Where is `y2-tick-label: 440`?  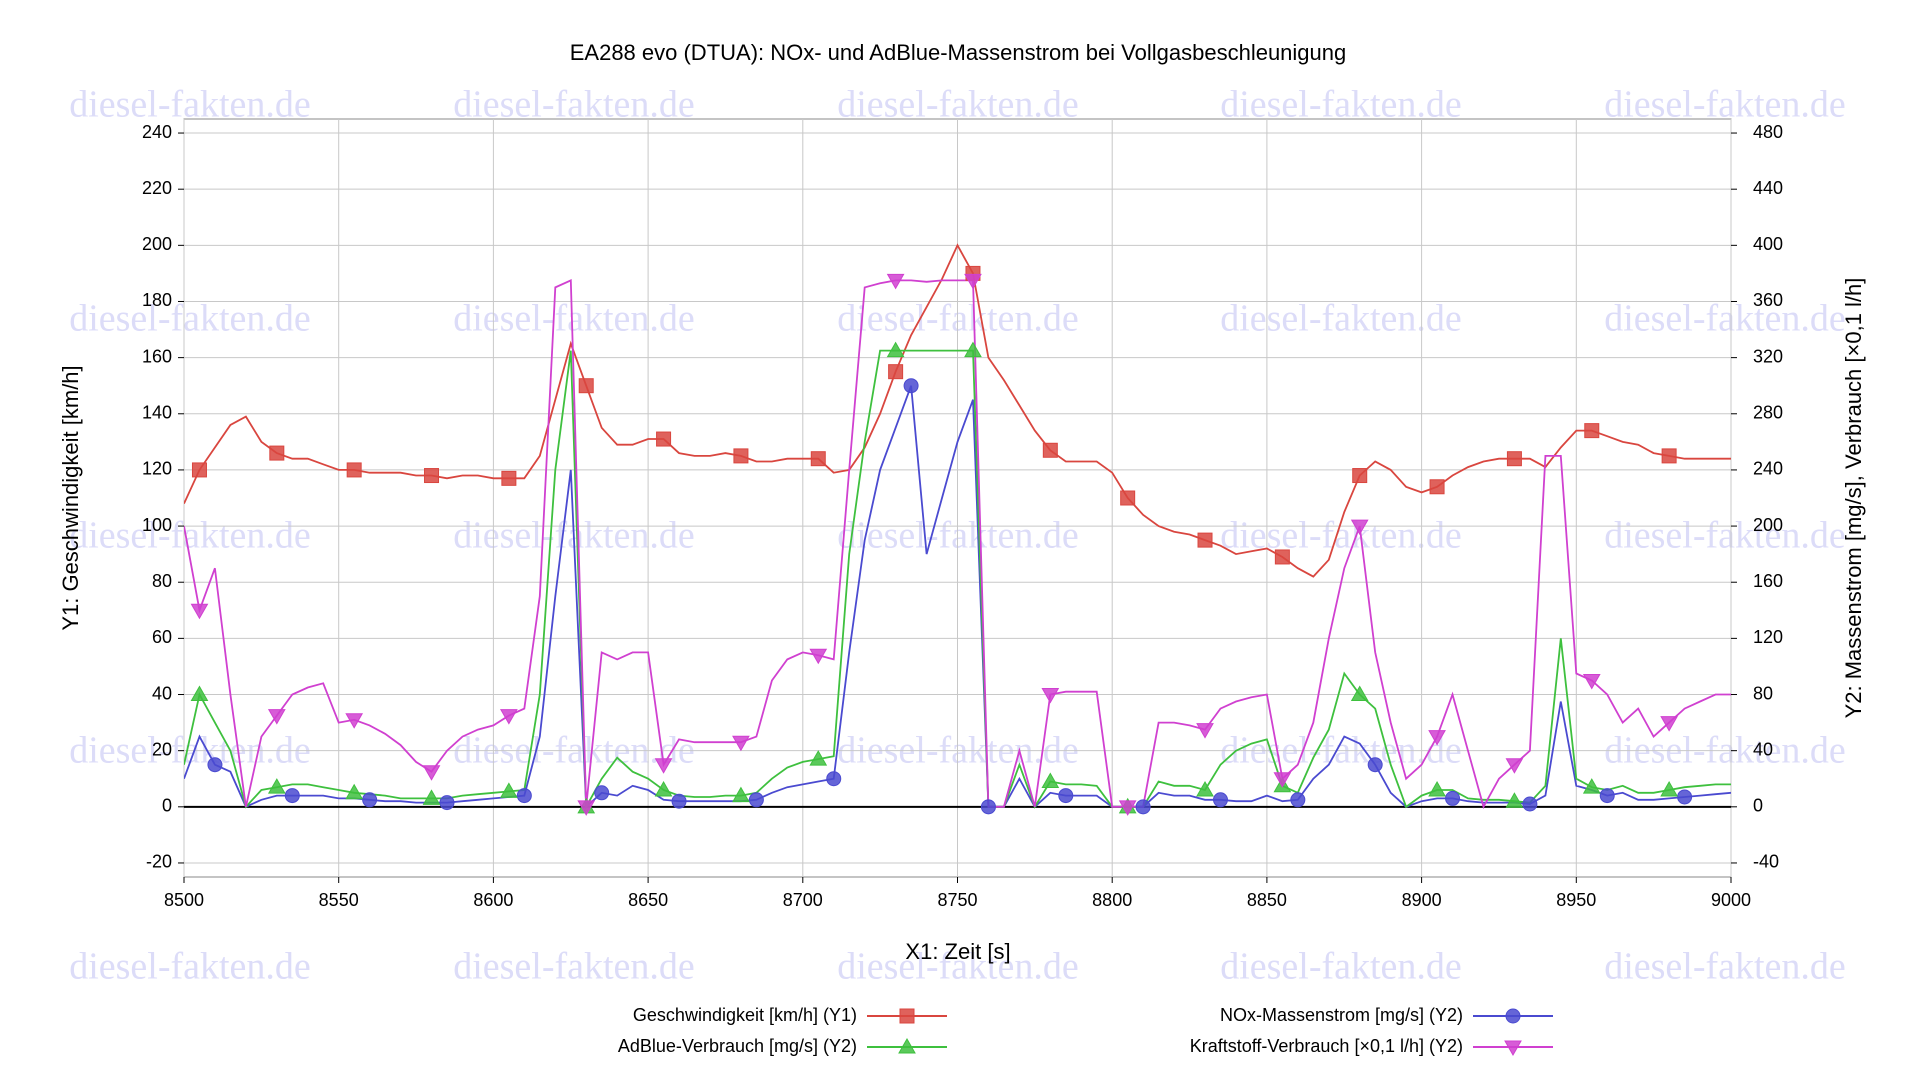
y2-tick-label: 440 is located at coordinates (1768, 188).